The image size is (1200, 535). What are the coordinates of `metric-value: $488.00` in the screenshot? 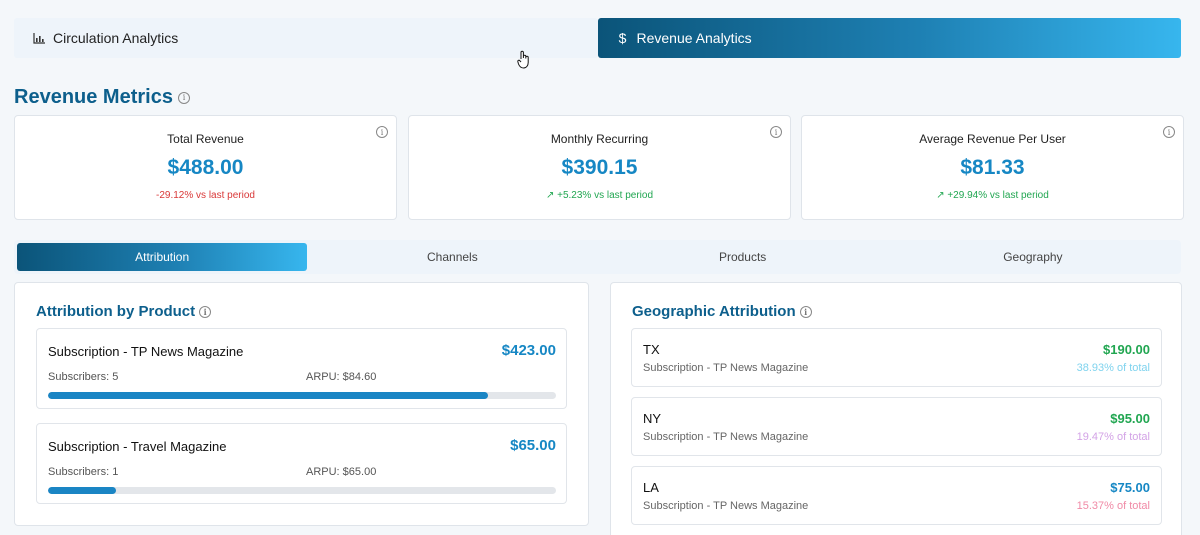 It's located at (205, 167).